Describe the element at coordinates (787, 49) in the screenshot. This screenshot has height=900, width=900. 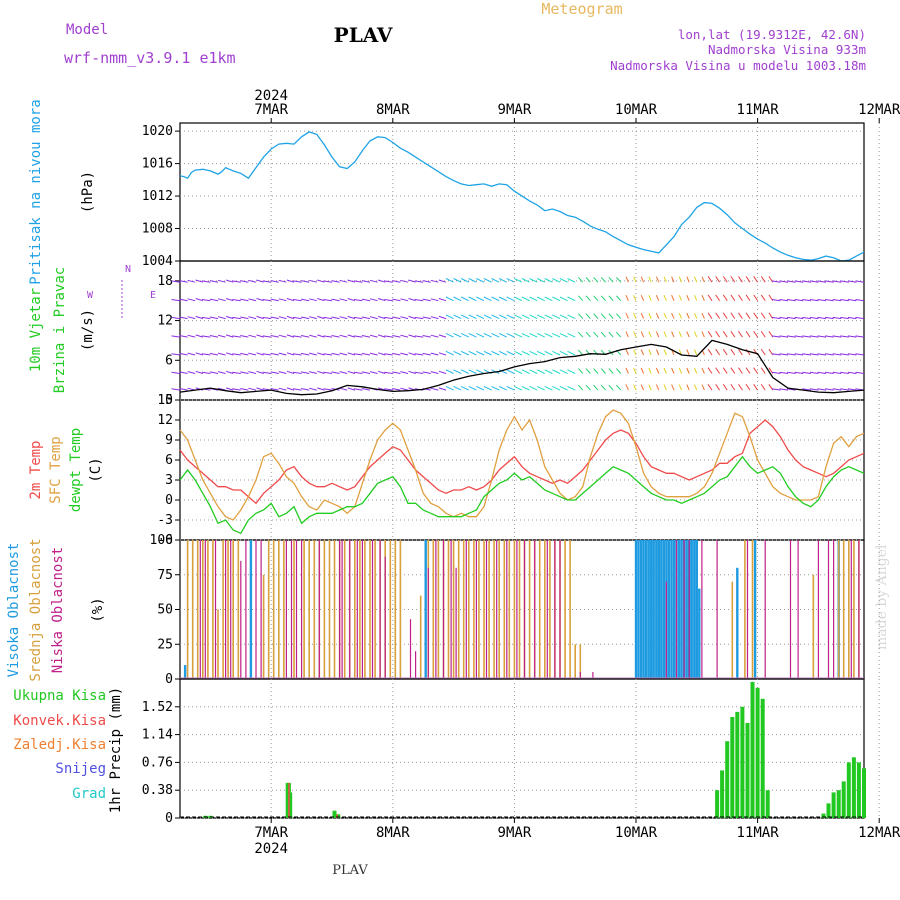
I see `elevation-label: Nadmorska Visina 933m` at that location.